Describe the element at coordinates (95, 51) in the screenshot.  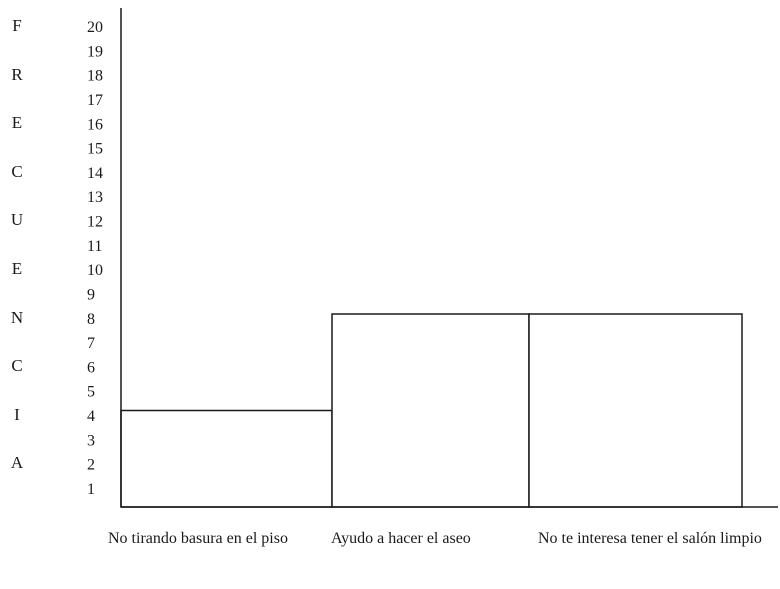
I see `y-tick-label: 19` at that location.